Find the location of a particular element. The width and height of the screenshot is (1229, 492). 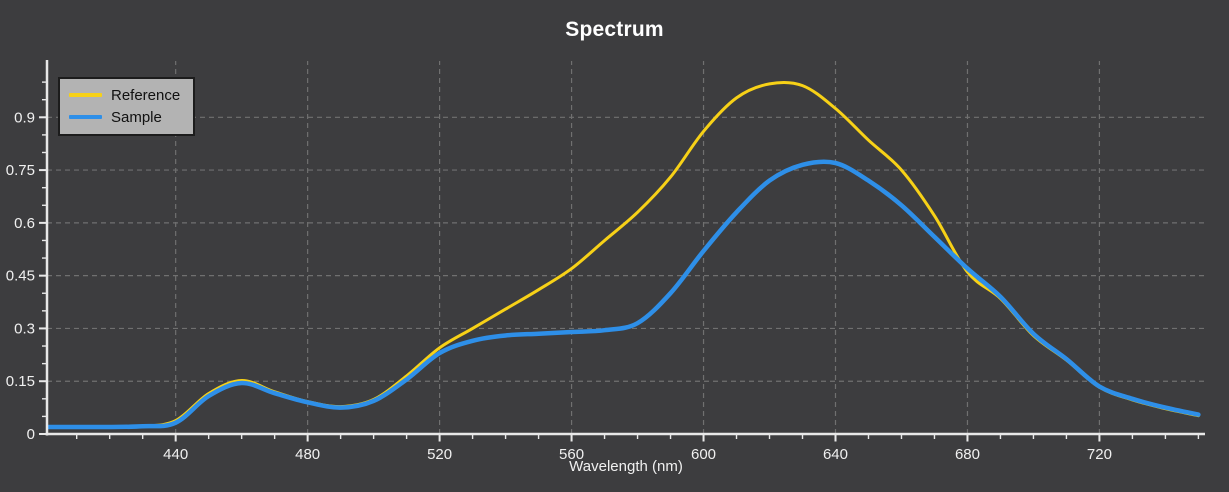

x-tick-label: 600 is located at coordinates (703, 454).